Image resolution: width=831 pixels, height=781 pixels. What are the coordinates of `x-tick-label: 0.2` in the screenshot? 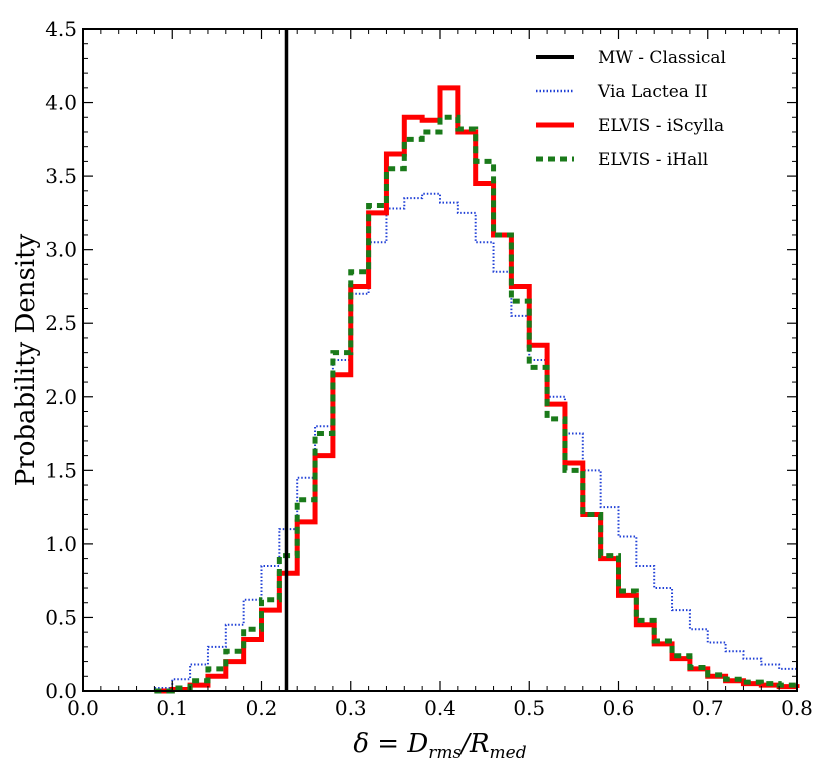 It's located at (262, 708).